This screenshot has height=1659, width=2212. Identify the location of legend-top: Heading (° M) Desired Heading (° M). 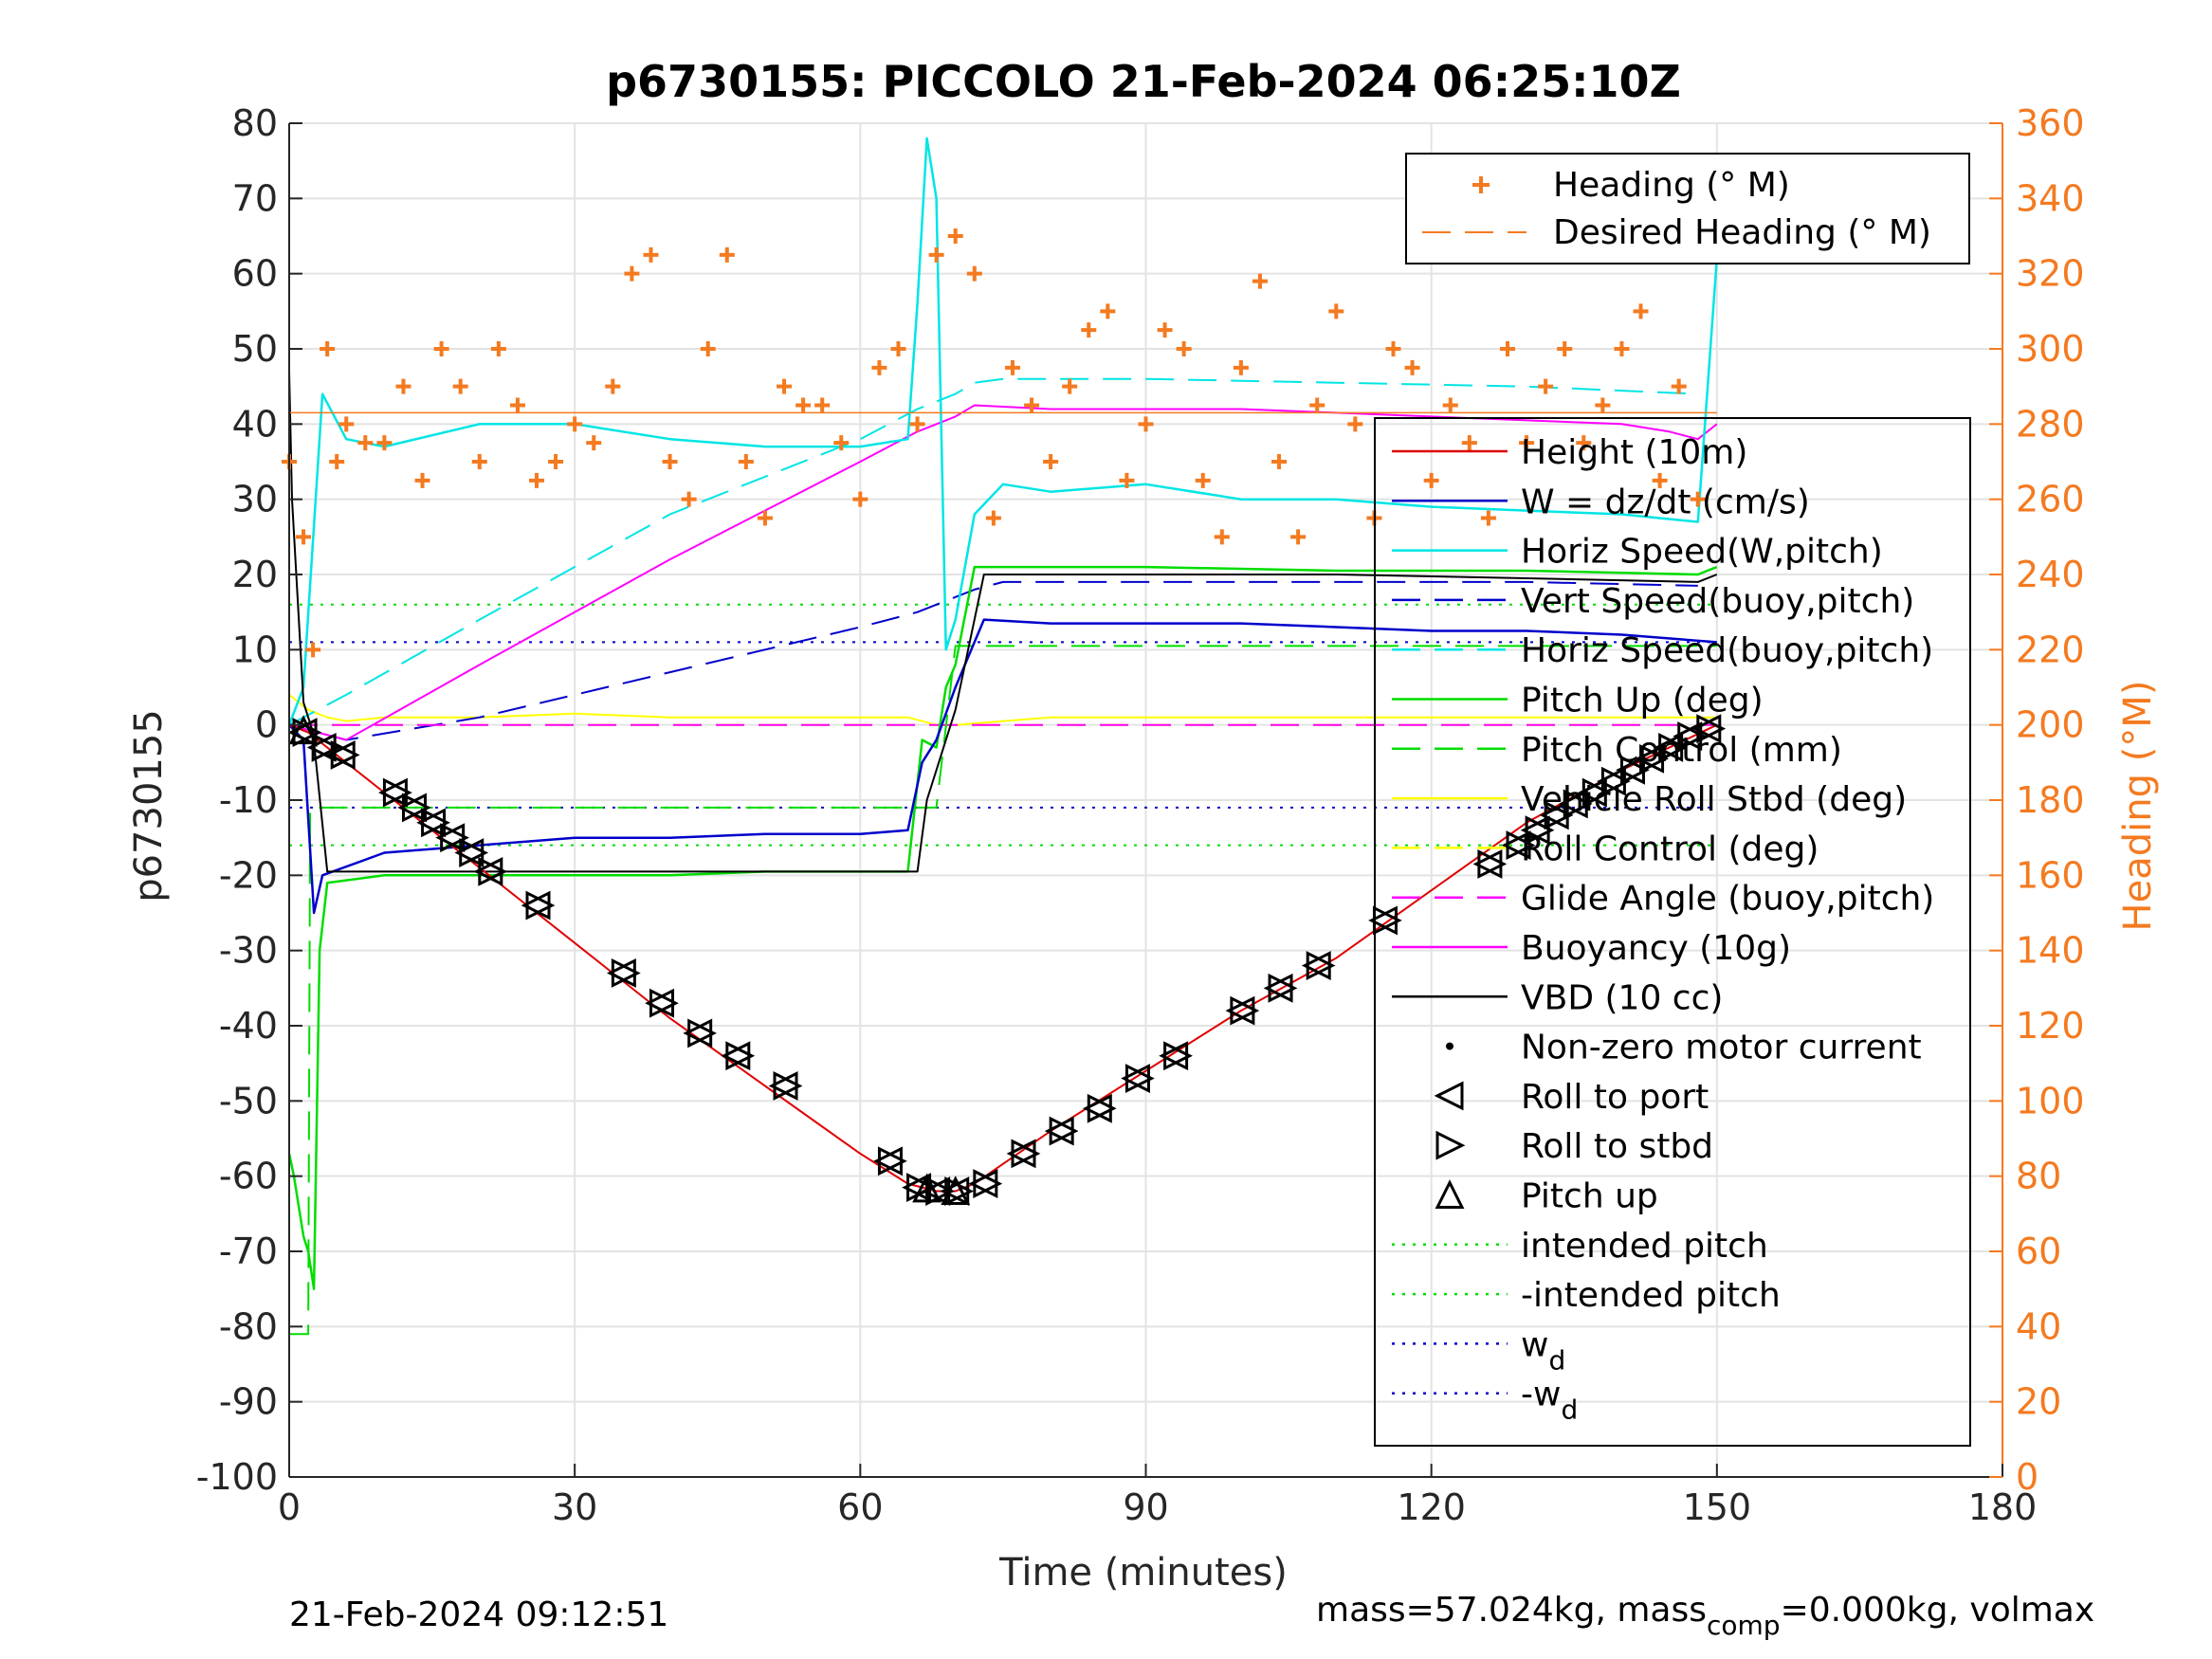
(1687, 208).